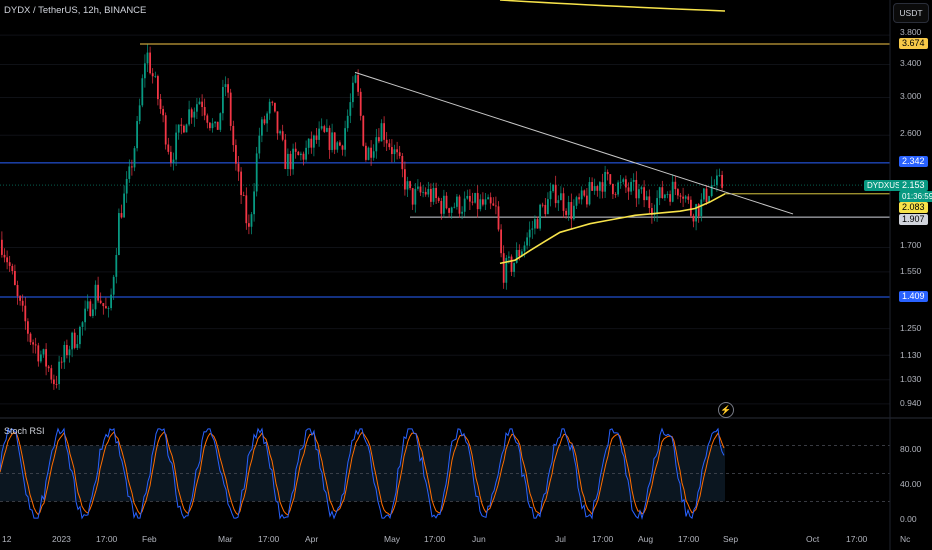  What do you see at coordinates (911, 245) in the screenshot?
I see `price-tick: 1.700` at bounding box center [911, 245].